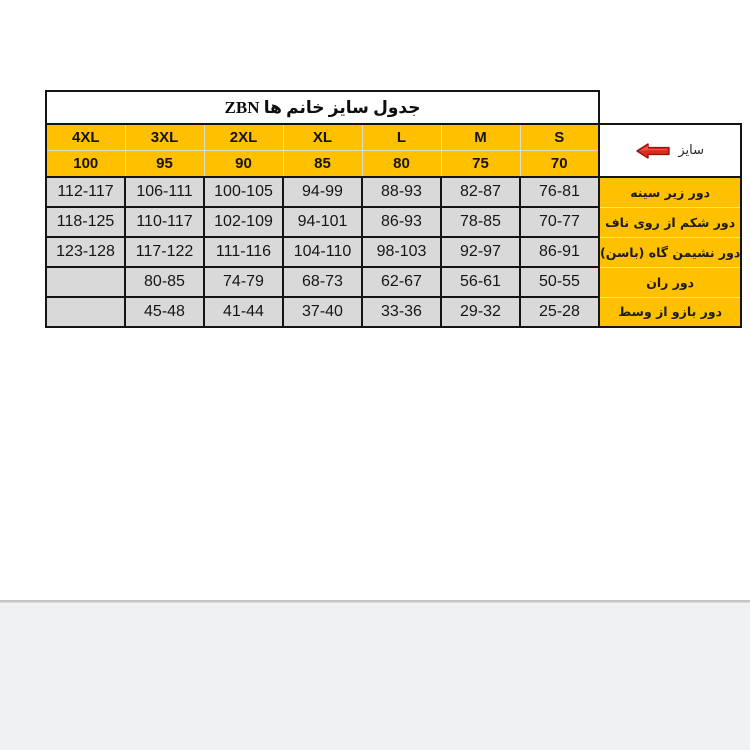 This screenshot has width=750, height=750. I want to click on measurement-cell: 50-55, so click(559, 282).